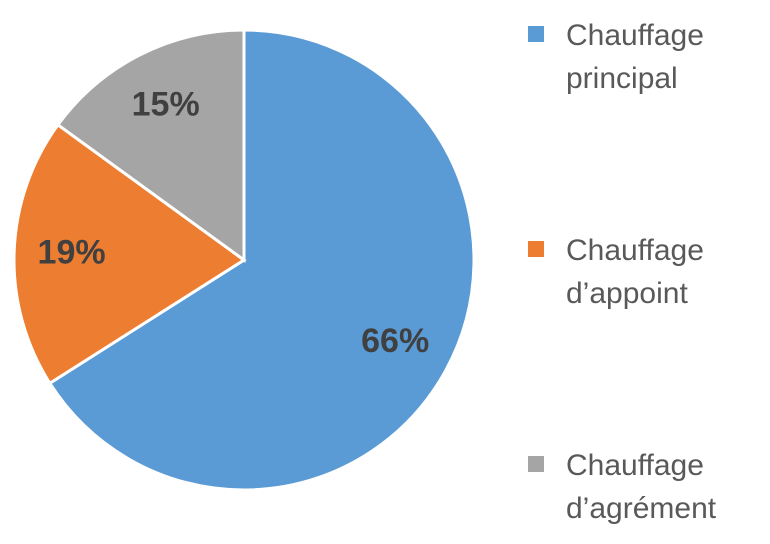 This screenshot has width=770, height=544. I want to click on legend-label: Chauffage principal, so click(635, 57).